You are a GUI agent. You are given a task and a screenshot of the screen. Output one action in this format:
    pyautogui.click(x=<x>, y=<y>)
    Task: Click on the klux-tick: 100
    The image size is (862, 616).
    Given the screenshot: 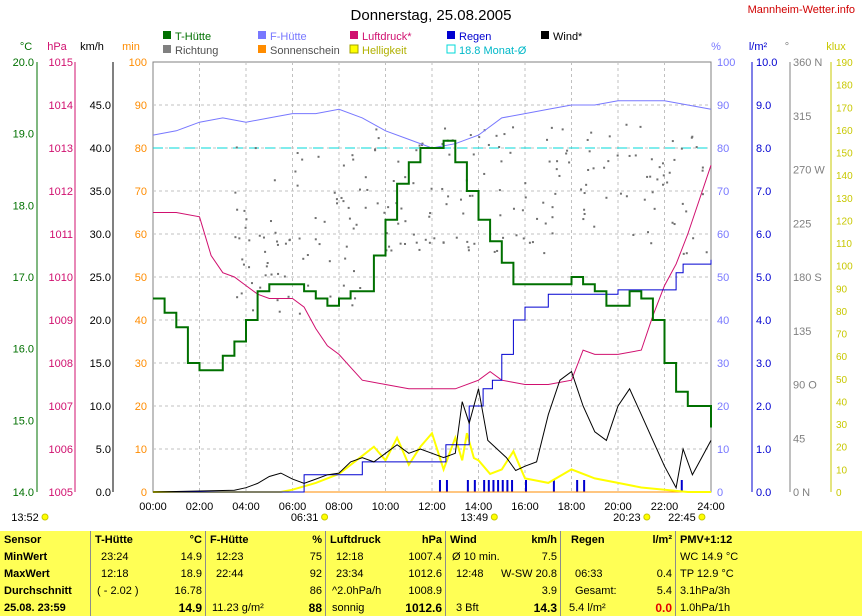 What is the action you would take?
    pyautogui.click(x=844, y=267)
    